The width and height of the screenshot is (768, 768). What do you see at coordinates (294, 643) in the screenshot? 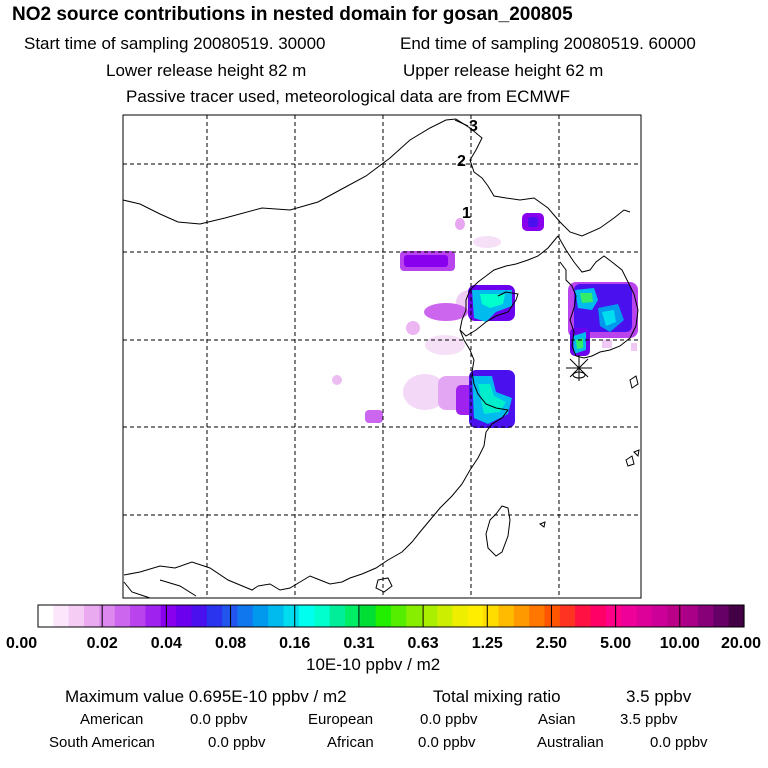
I see `colorbar-tick-label: 0.16` at bounding box center [294, 643].